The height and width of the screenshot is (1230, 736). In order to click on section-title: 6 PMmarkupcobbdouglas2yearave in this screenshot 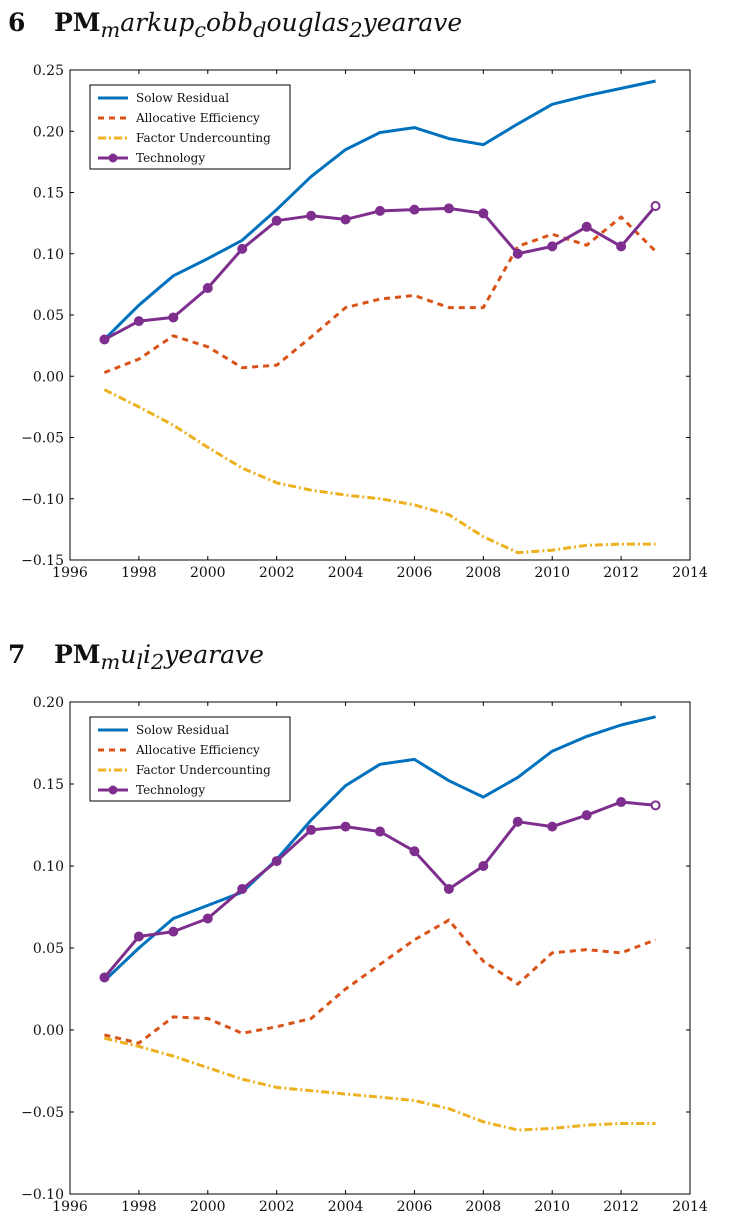, I will do `click(235, 25)`.